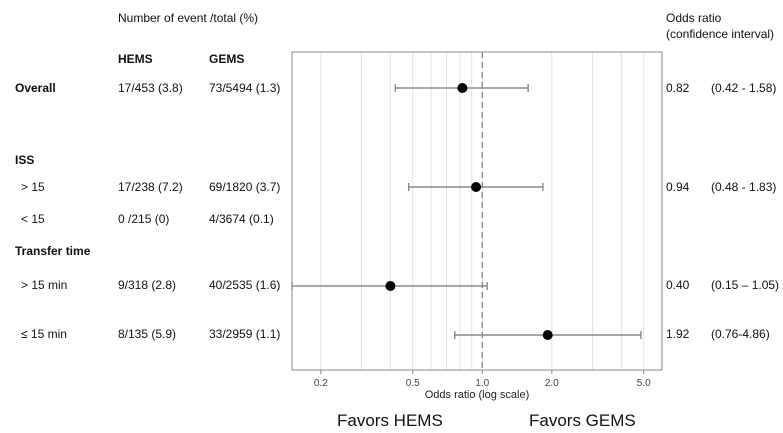 The image size is (783, 433). I want to click on row-label-transfer-le15: ≤ 15 min, so click(44, 334).